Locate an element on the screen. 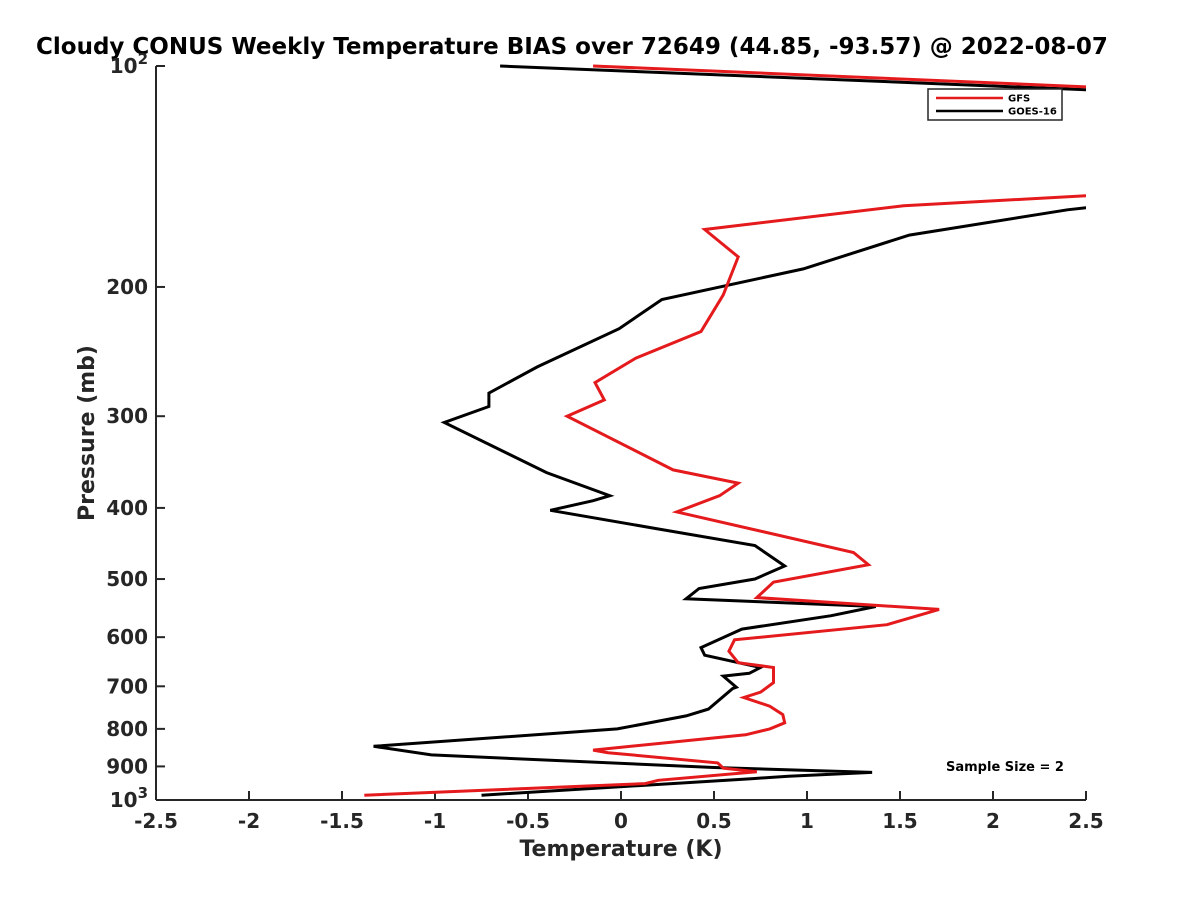 The height and width of the screenshot is (900, 1200). x-tick-label: -1.5 is located at coordinates (342, 821).